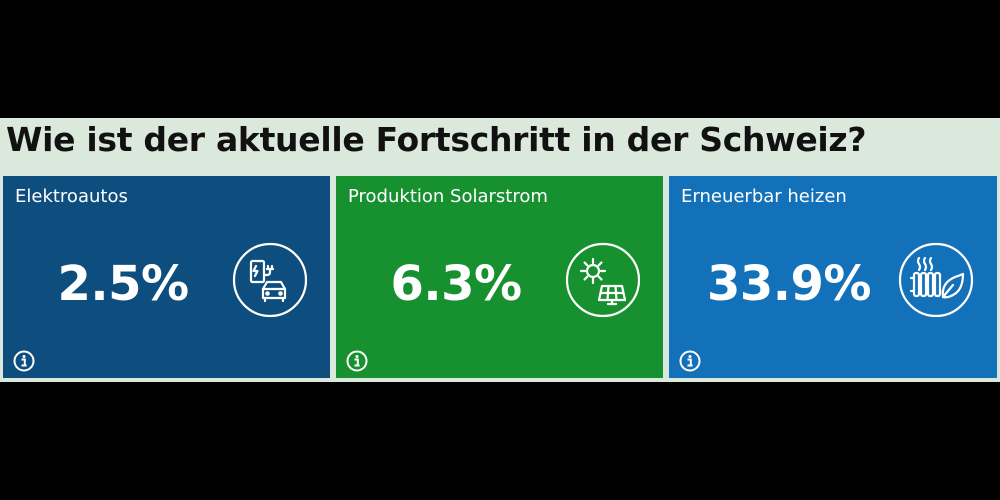 This screenshot has height=500, width=1000. Describe the element at coordinates (603, 280) in the screenshot. I see `sun-solar-panel-icon` at that location.